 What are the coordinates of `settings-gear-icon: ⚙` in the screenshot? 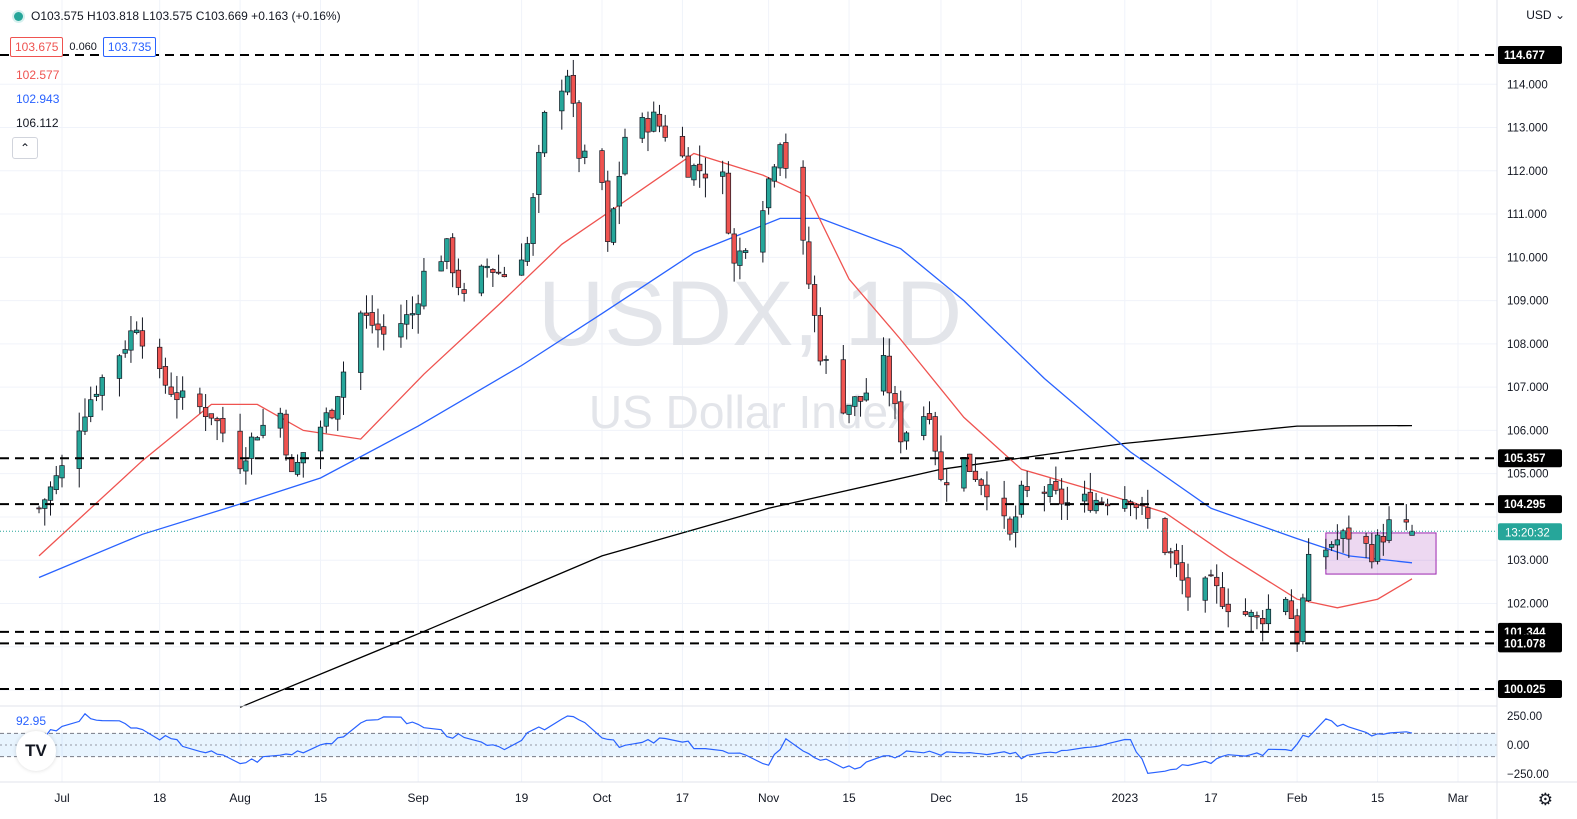 It's located at (1545, 799).